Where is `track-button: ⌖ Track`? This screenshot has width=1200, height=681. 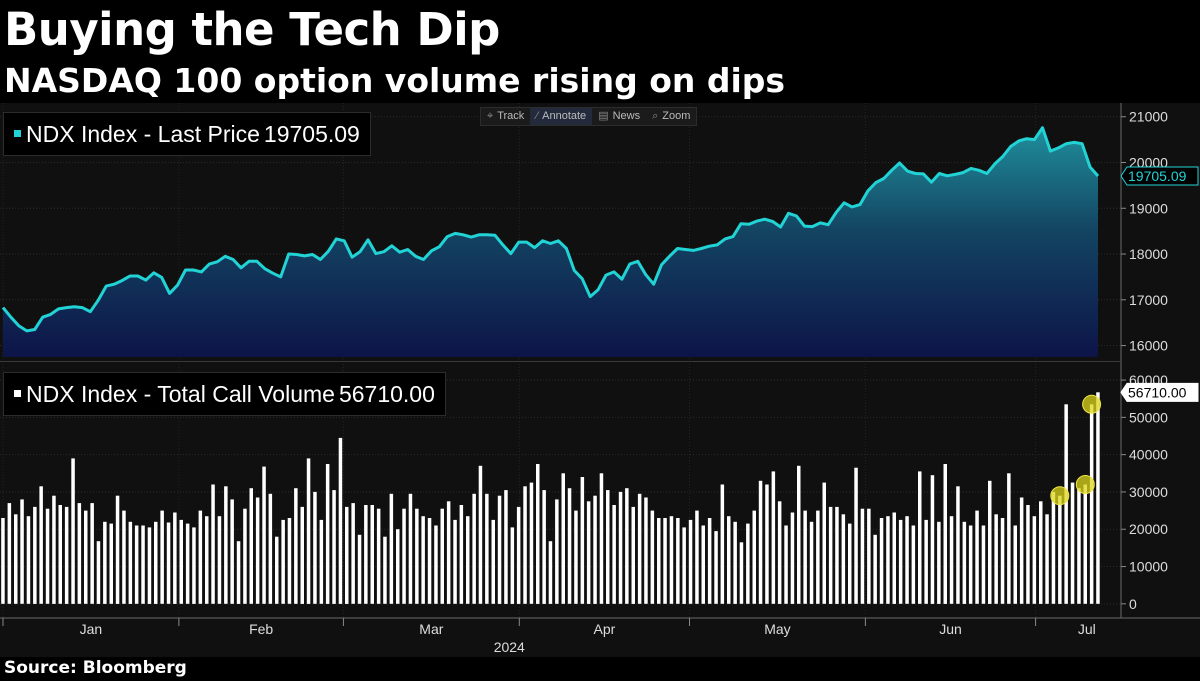 track-button: ⌖ Track is located at coordinates (505, 116).